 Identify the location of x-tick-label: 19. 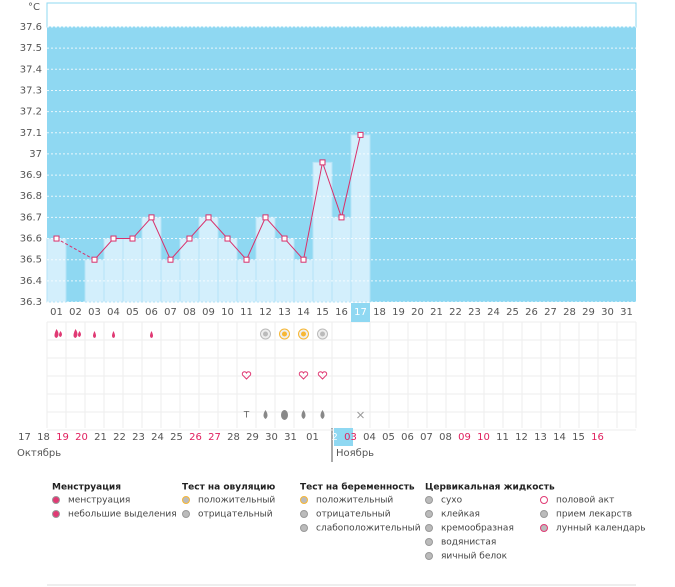
(398, 312).